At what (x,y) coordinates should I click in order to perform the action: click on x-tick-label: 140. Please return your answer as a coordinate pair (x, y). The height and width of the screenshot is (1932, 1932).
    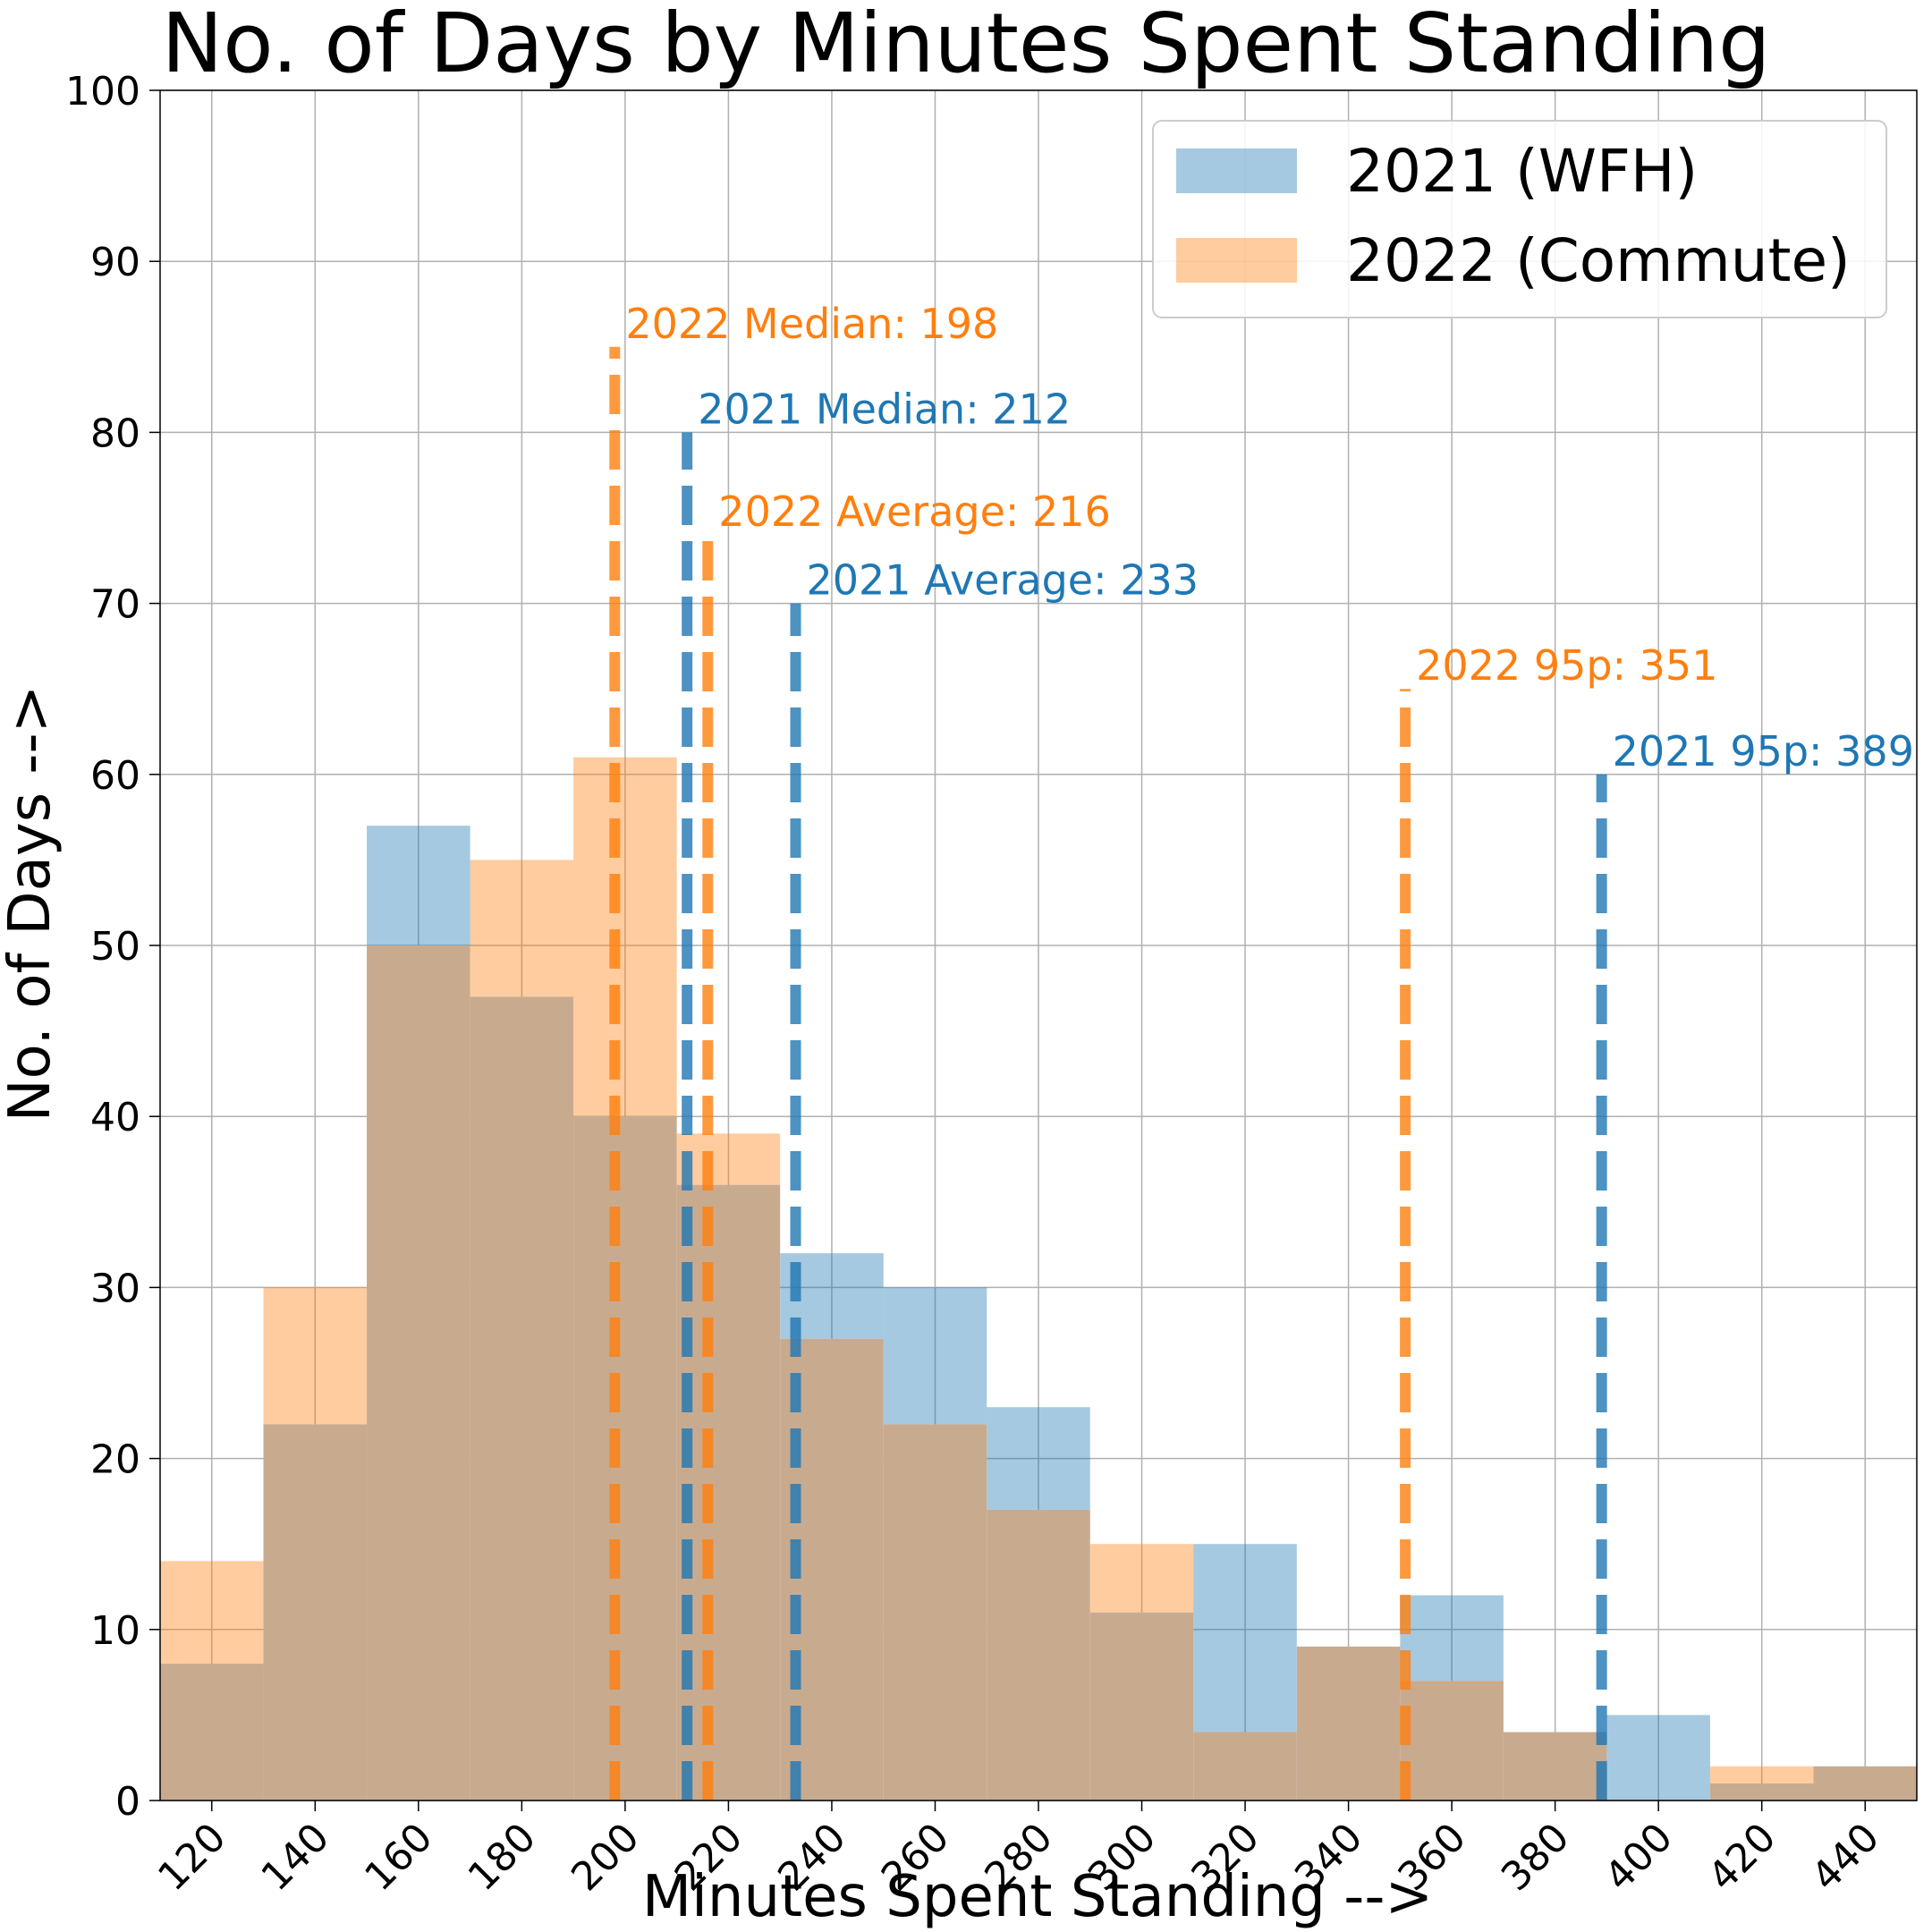
    Looking at the image, I should click on (295, 1857).